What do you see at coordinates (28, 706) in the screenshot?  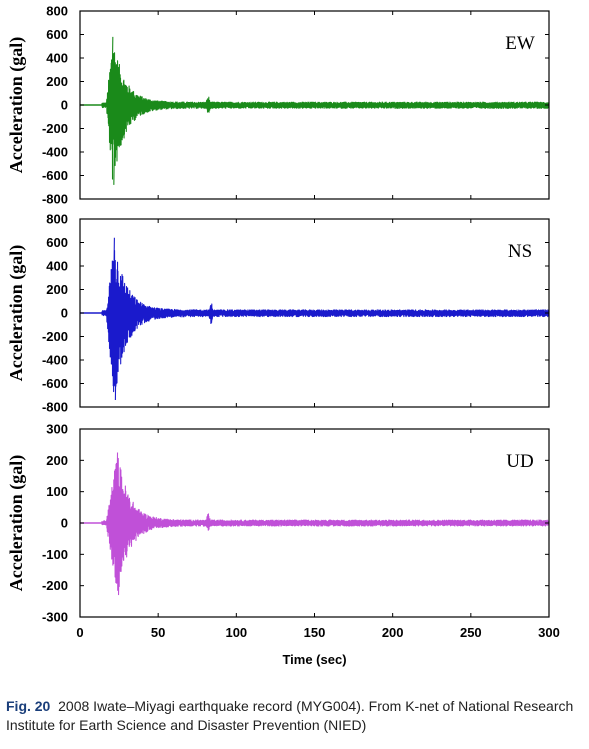 I see `figure-number: Fig. 20` at bounding box center [28, 706].